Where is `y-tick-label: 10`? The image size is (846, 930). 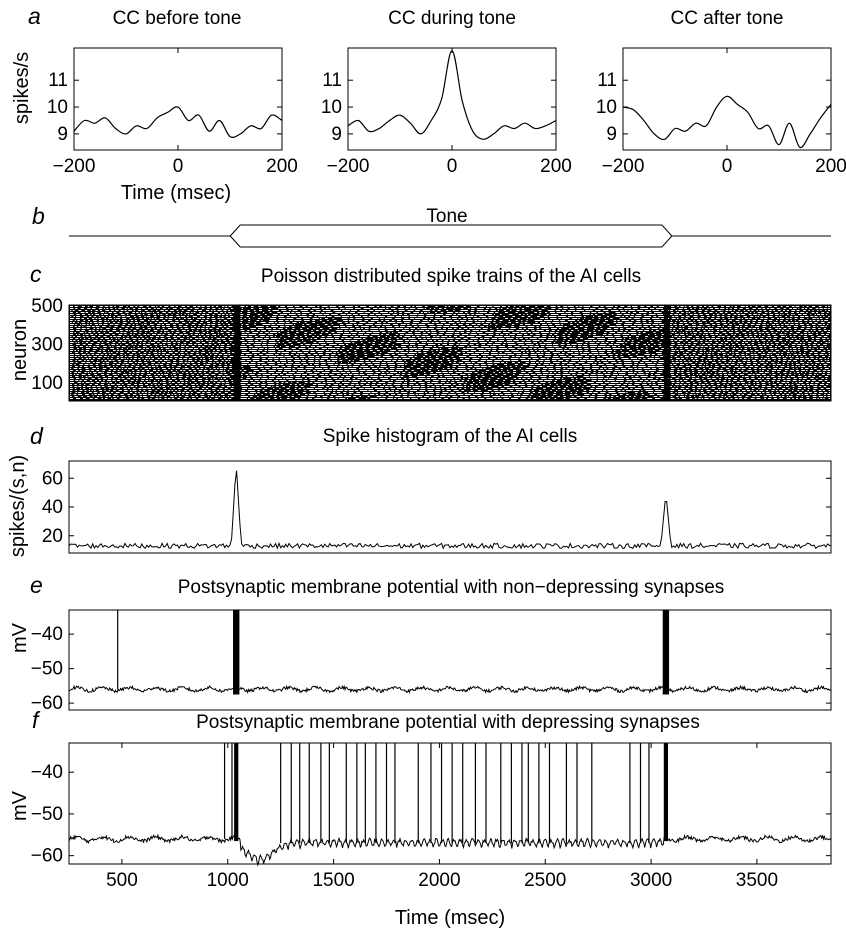 y-tick-label: 10 is located at coordinates (606, 107).